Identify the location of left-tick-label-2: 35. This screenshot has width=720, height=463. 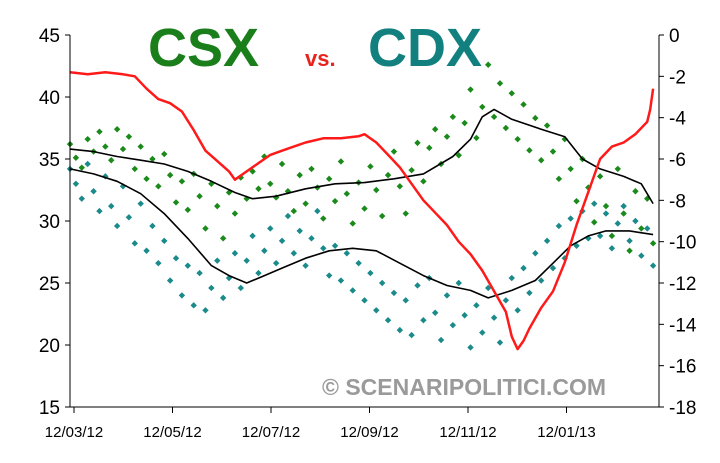
(49, 160).